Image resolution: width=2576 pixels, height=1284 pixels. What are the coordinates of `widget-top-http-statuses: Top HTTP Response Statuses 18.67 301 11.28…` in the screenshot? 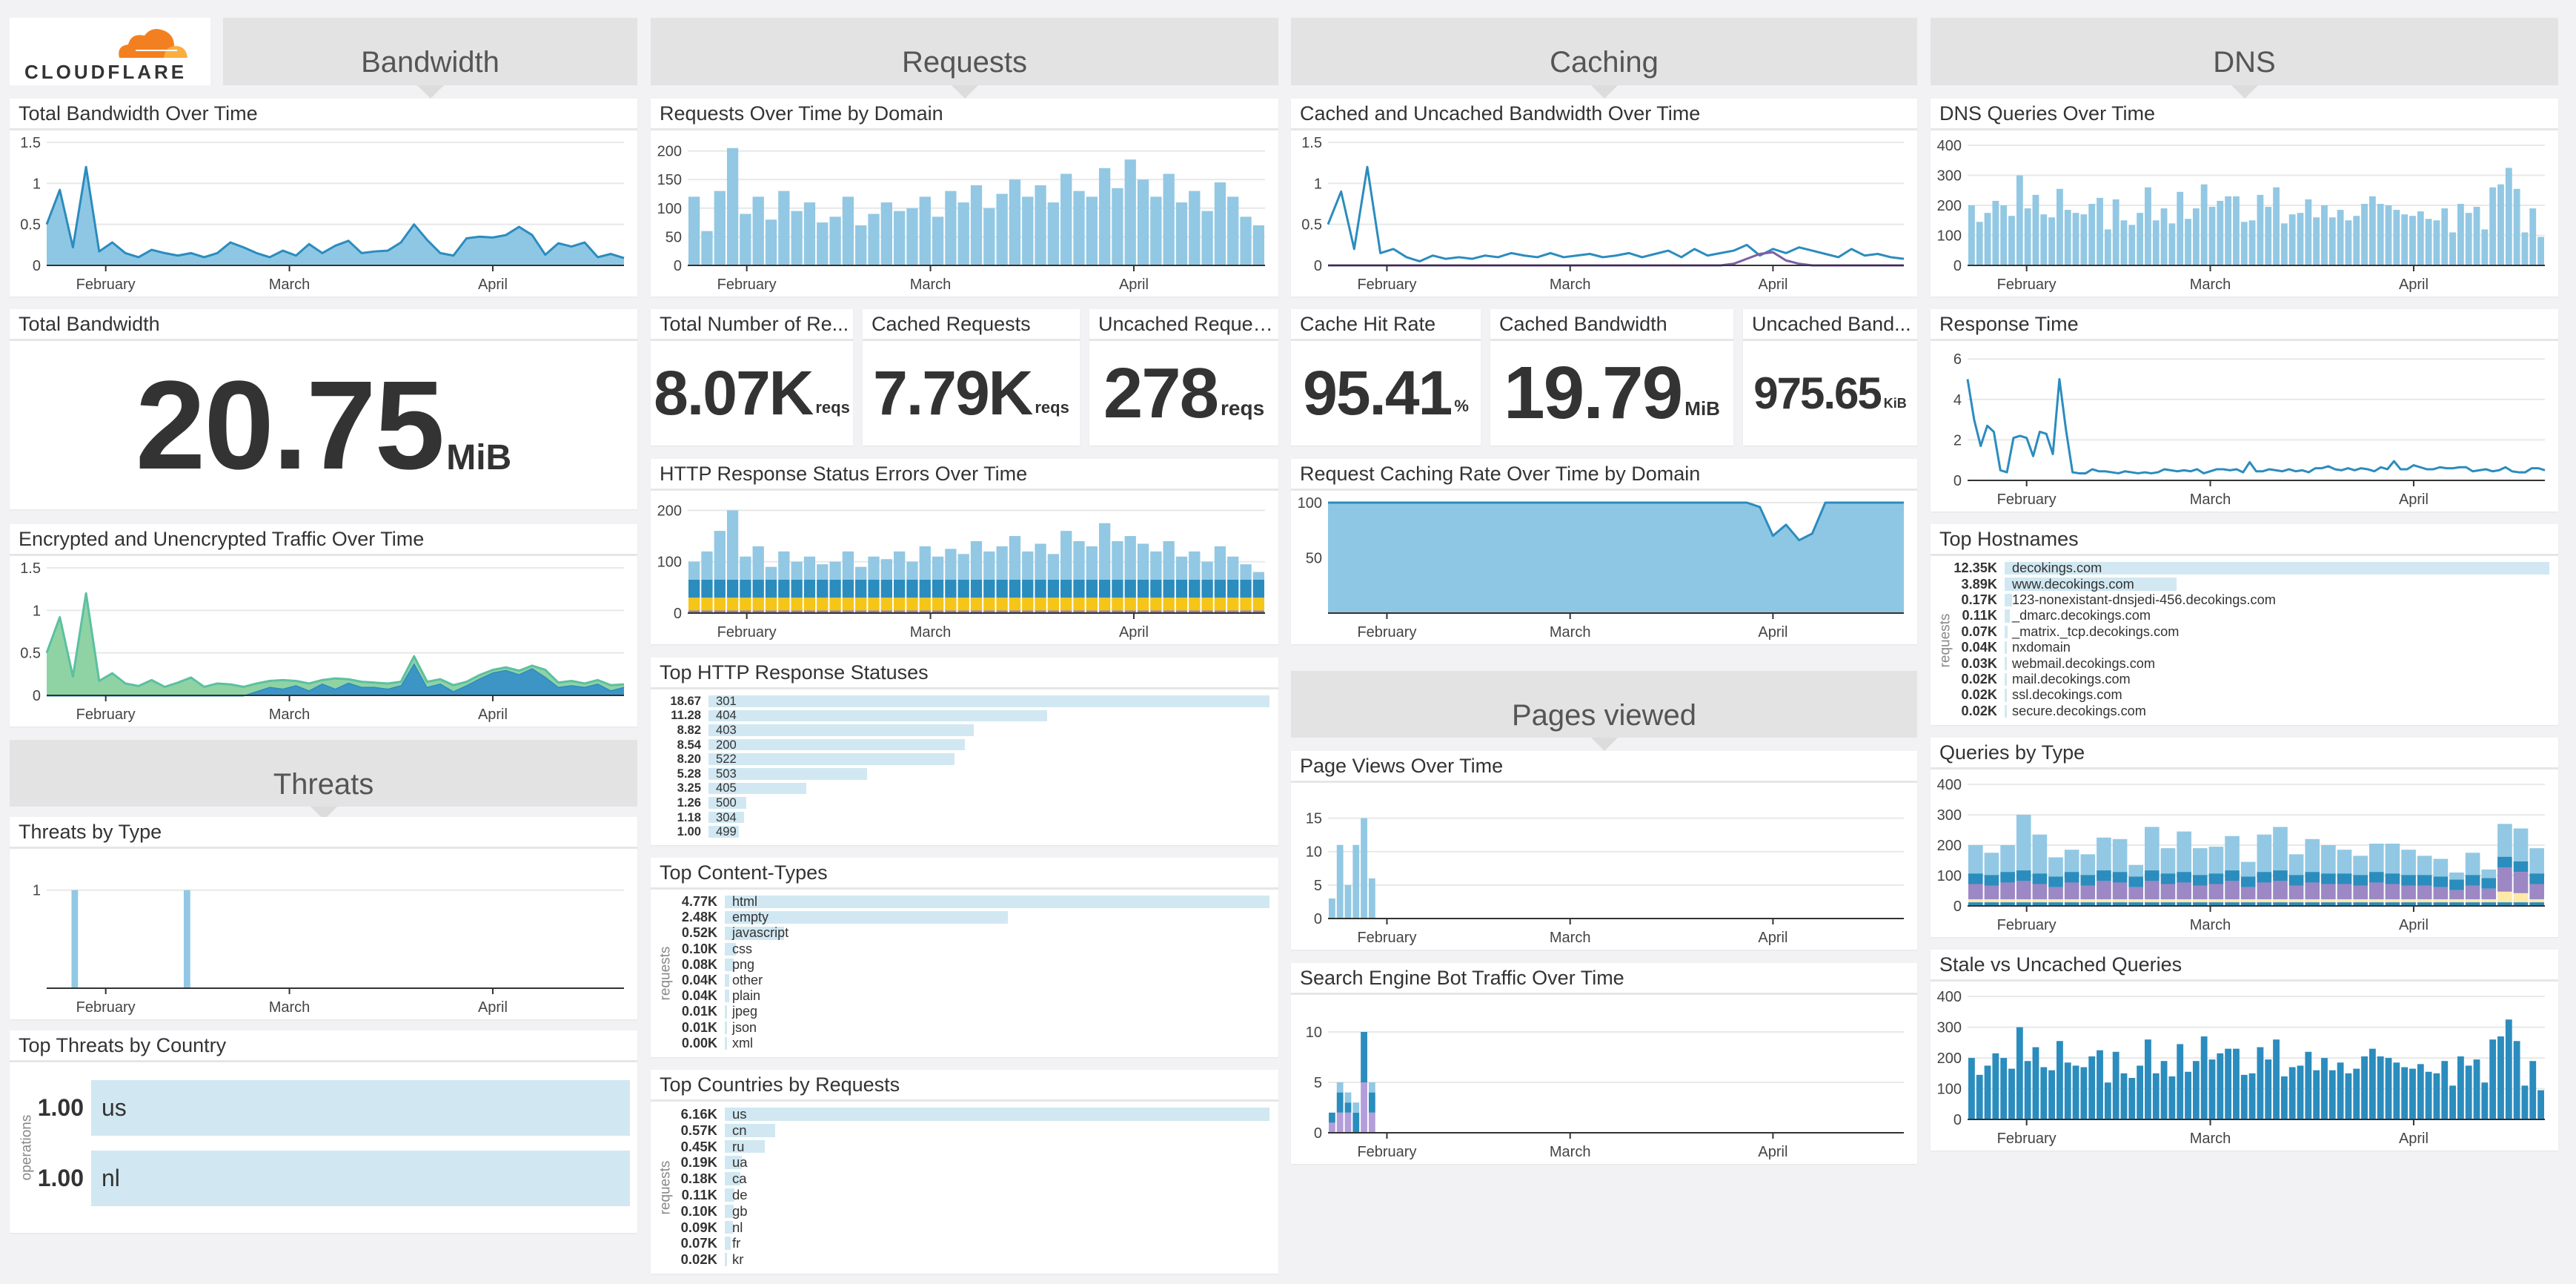 It's located at (965, 751).